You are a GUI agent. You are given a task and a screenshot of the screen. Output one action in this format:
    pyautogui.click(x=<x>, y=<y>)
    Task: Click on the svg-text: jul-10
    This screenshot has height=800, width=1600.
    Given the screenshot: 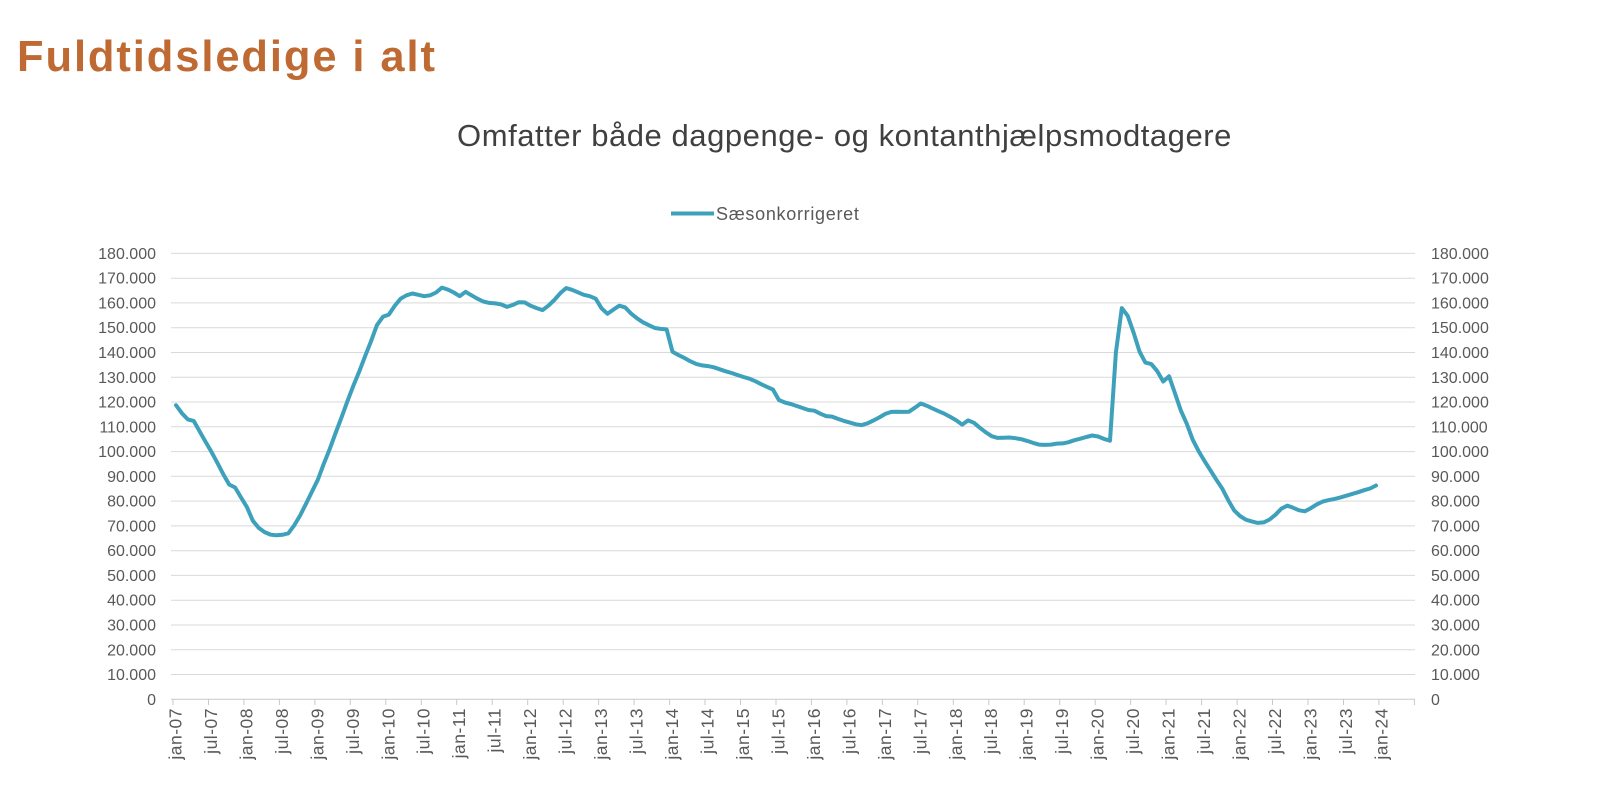 What is the action you would take?
    pyautogui.click(x=424, y=731)
    